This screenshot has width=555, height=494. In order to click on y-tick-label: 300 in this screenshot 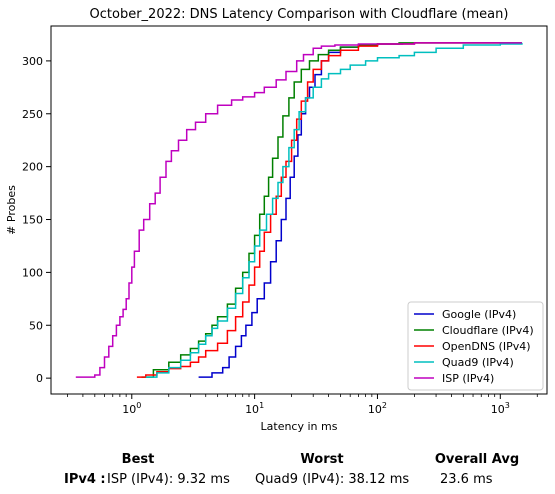, I will do `click(32, 61)`.